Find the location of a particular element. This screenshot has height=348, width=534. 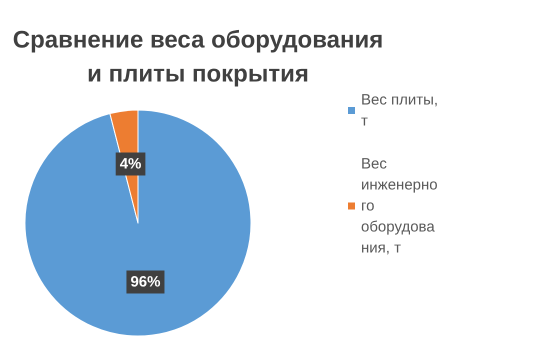

legend-label: Вес инженерного оборудования, т is located at coordinates (399, 206).